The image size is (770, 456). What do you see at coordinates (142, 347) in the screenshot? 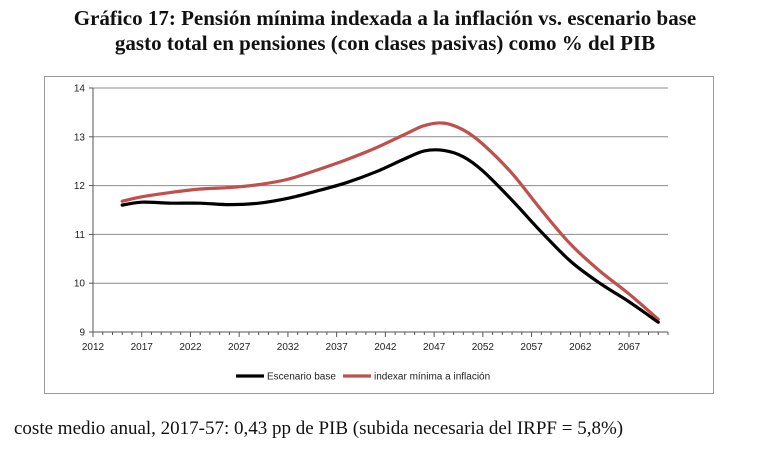
I see `x-tick-label-2017: 2017` at bounding box center [142, 347].